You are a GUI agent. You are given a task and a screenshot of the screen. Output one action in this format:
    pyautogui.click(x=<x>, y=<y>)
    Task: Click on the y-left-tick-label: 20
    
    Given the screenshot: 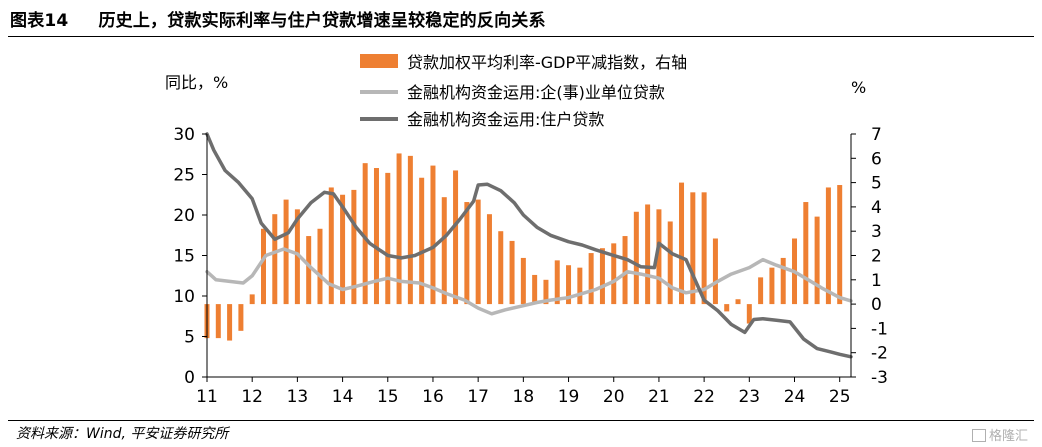 What is the action you would take?
    pyautogui.click(x=184, y=216)
    